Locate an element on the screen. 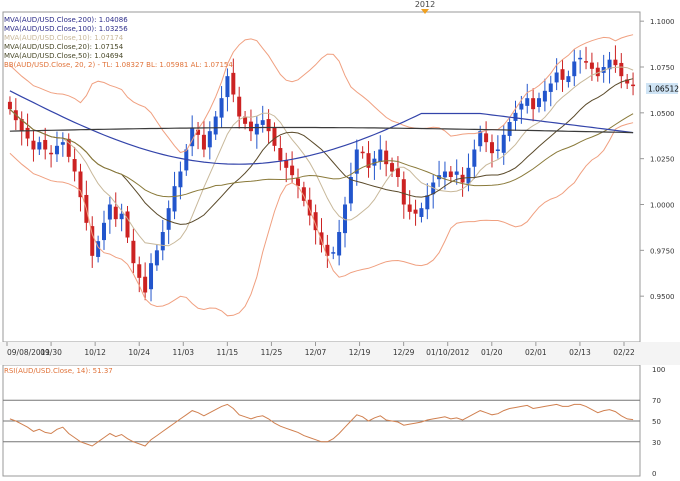  price-tick-label: 1.0750 is located at coordinates (662, 68).